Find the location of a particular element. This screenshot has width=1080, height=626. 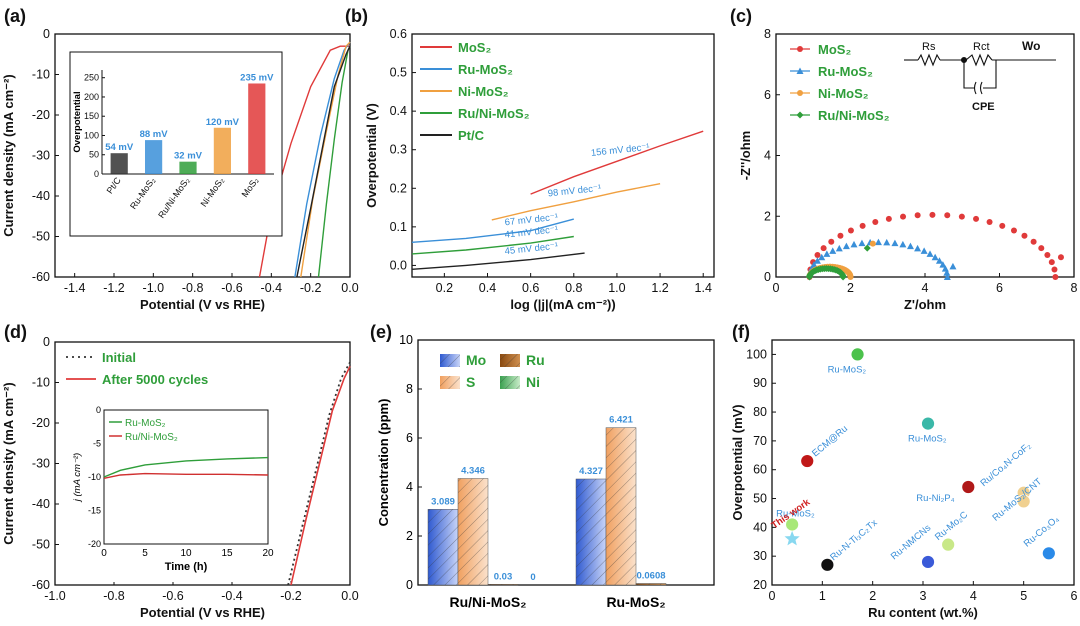

inset-bar-Ni-MoS₂ is located at coordinates (222, 150).